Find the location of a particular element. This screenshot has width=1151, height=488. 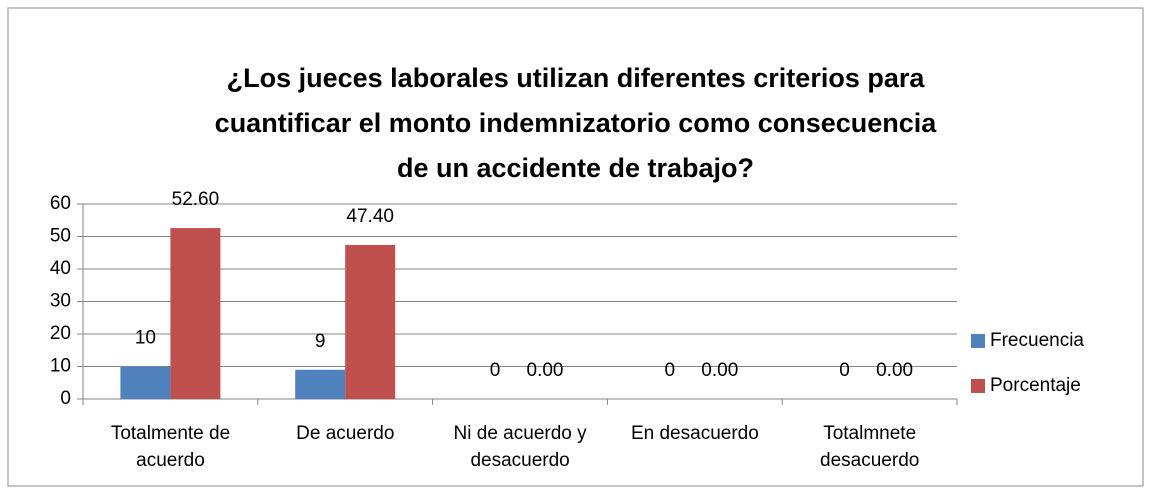

x-tick-label: Ni de acuerdo y desacuerdo is located at coordinates (520, 447).